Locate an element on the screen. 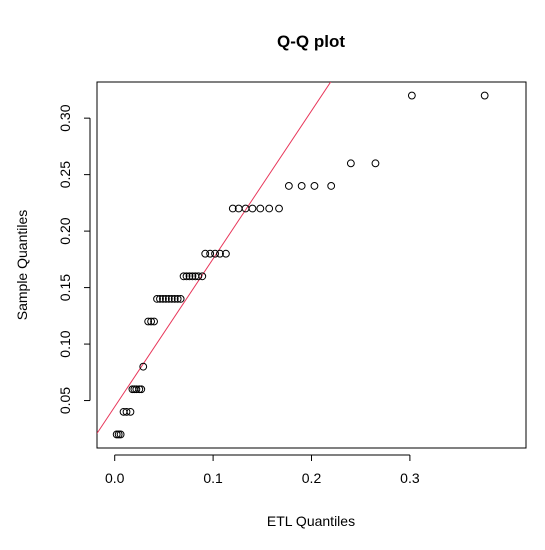  y-tick-label: 0.20 is located at coordinates (65, 230).